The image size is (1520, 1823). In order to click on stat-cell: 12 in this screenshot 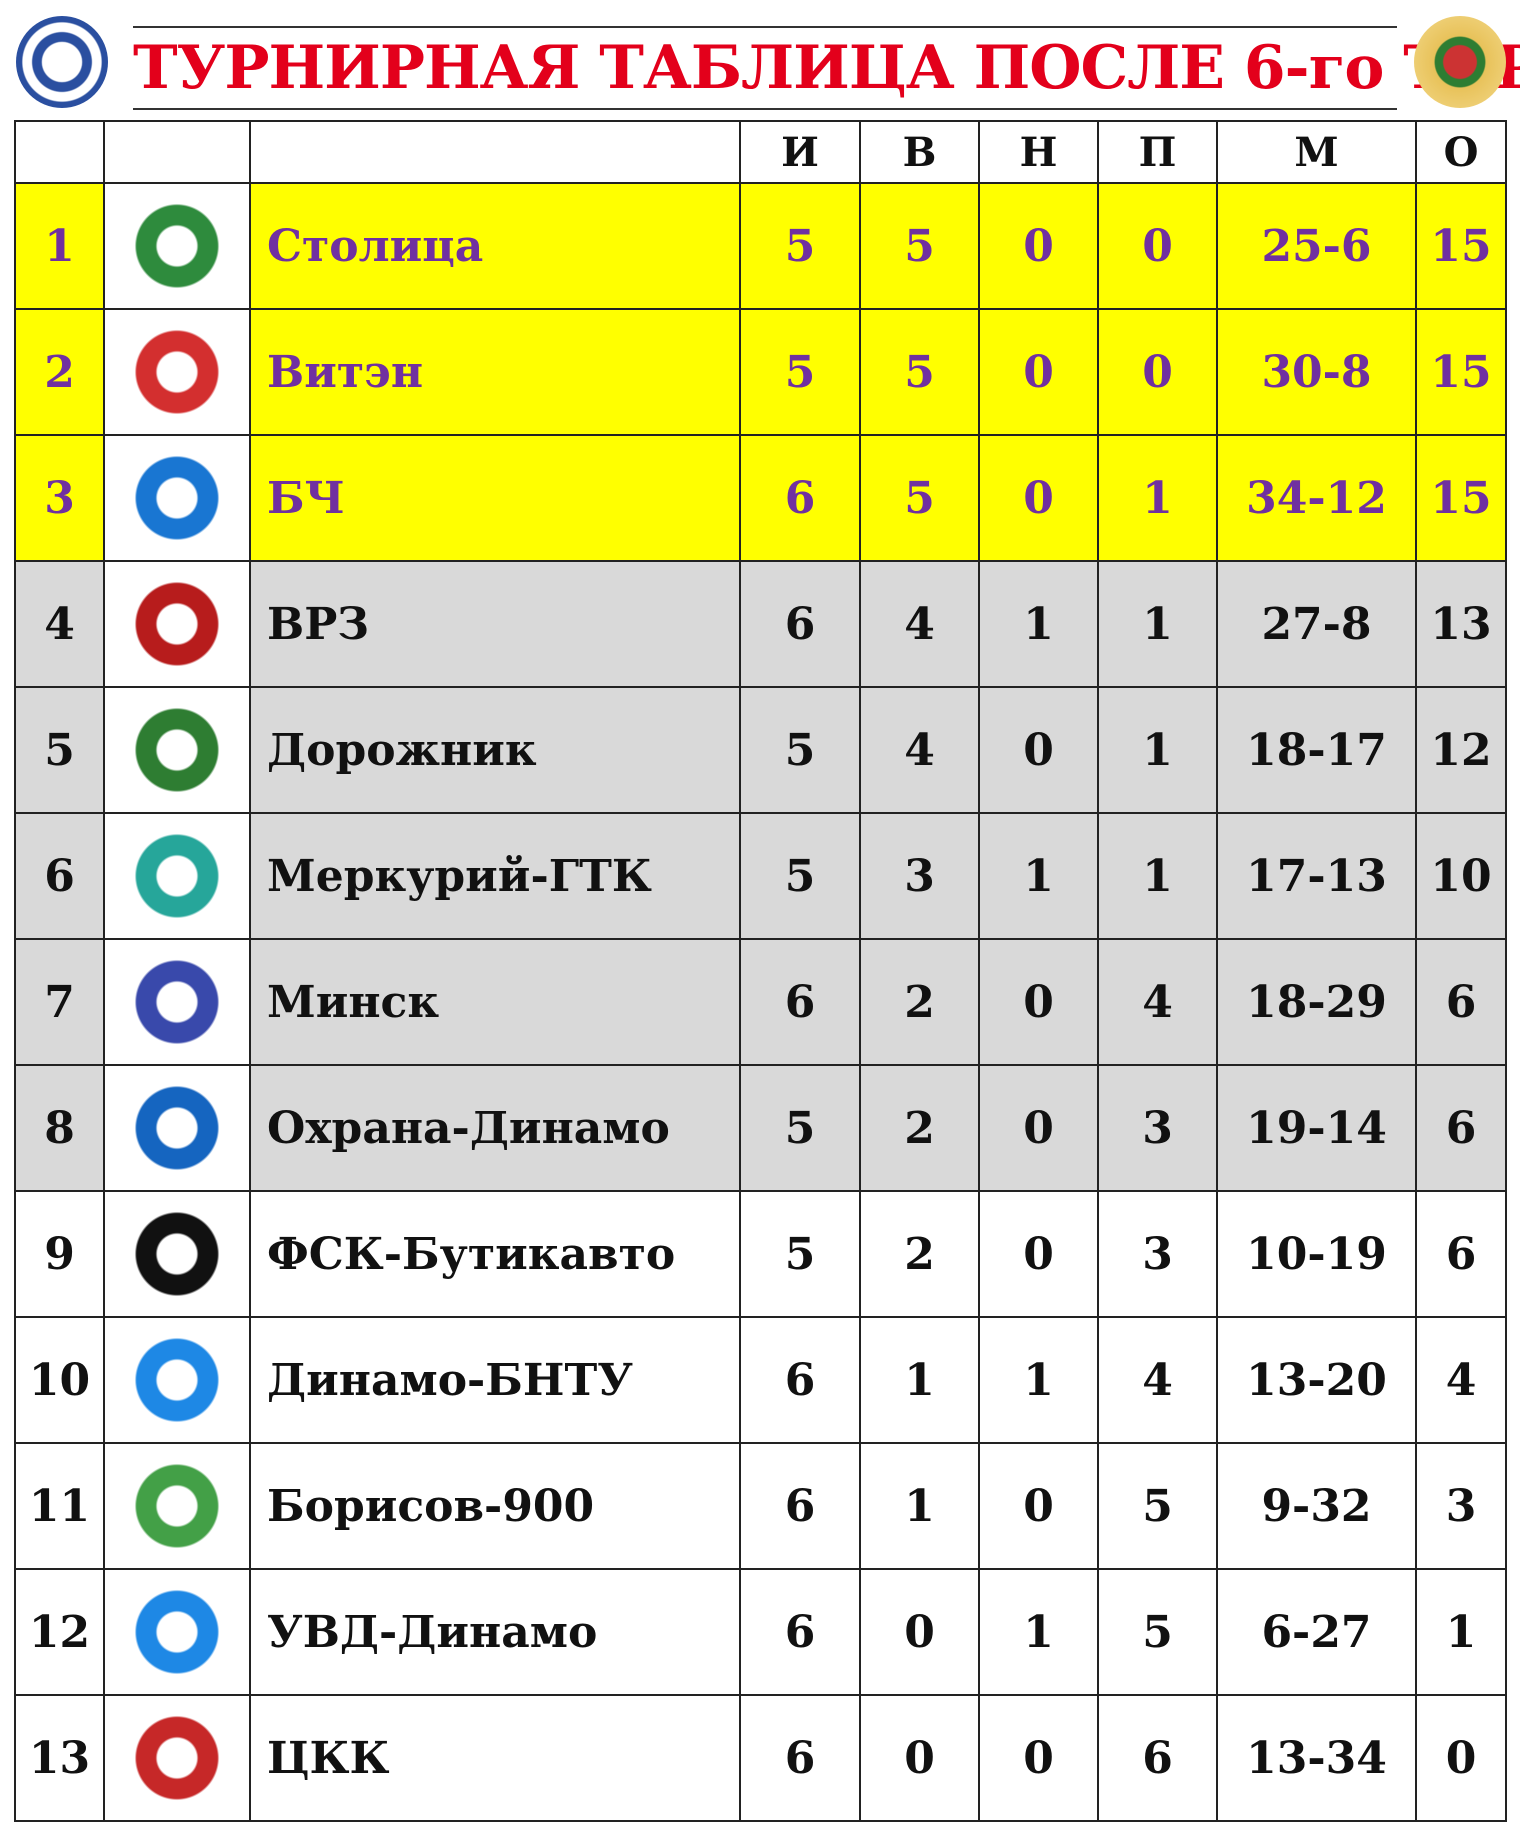, I will do `click(1461, 750)`.